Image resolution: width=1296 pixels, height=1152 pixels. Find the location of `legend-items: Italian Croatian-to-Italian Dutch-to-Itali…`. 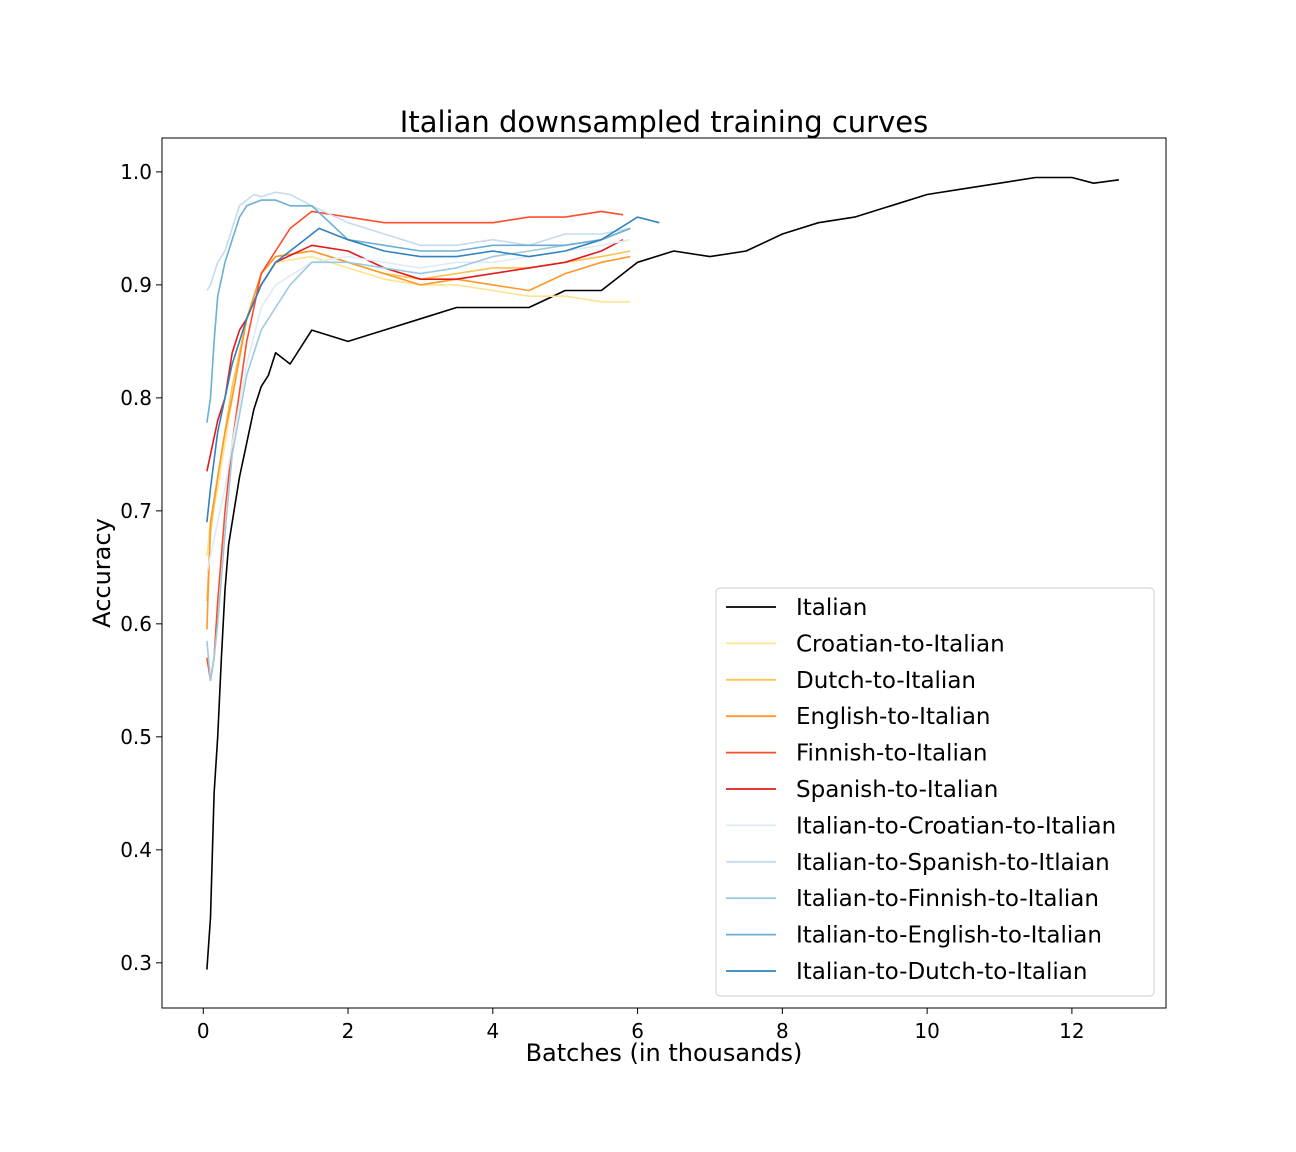

legend-items: Italian Croatian-to-Italian Dutch-to-Itali… is located at coordinates (921, 790).